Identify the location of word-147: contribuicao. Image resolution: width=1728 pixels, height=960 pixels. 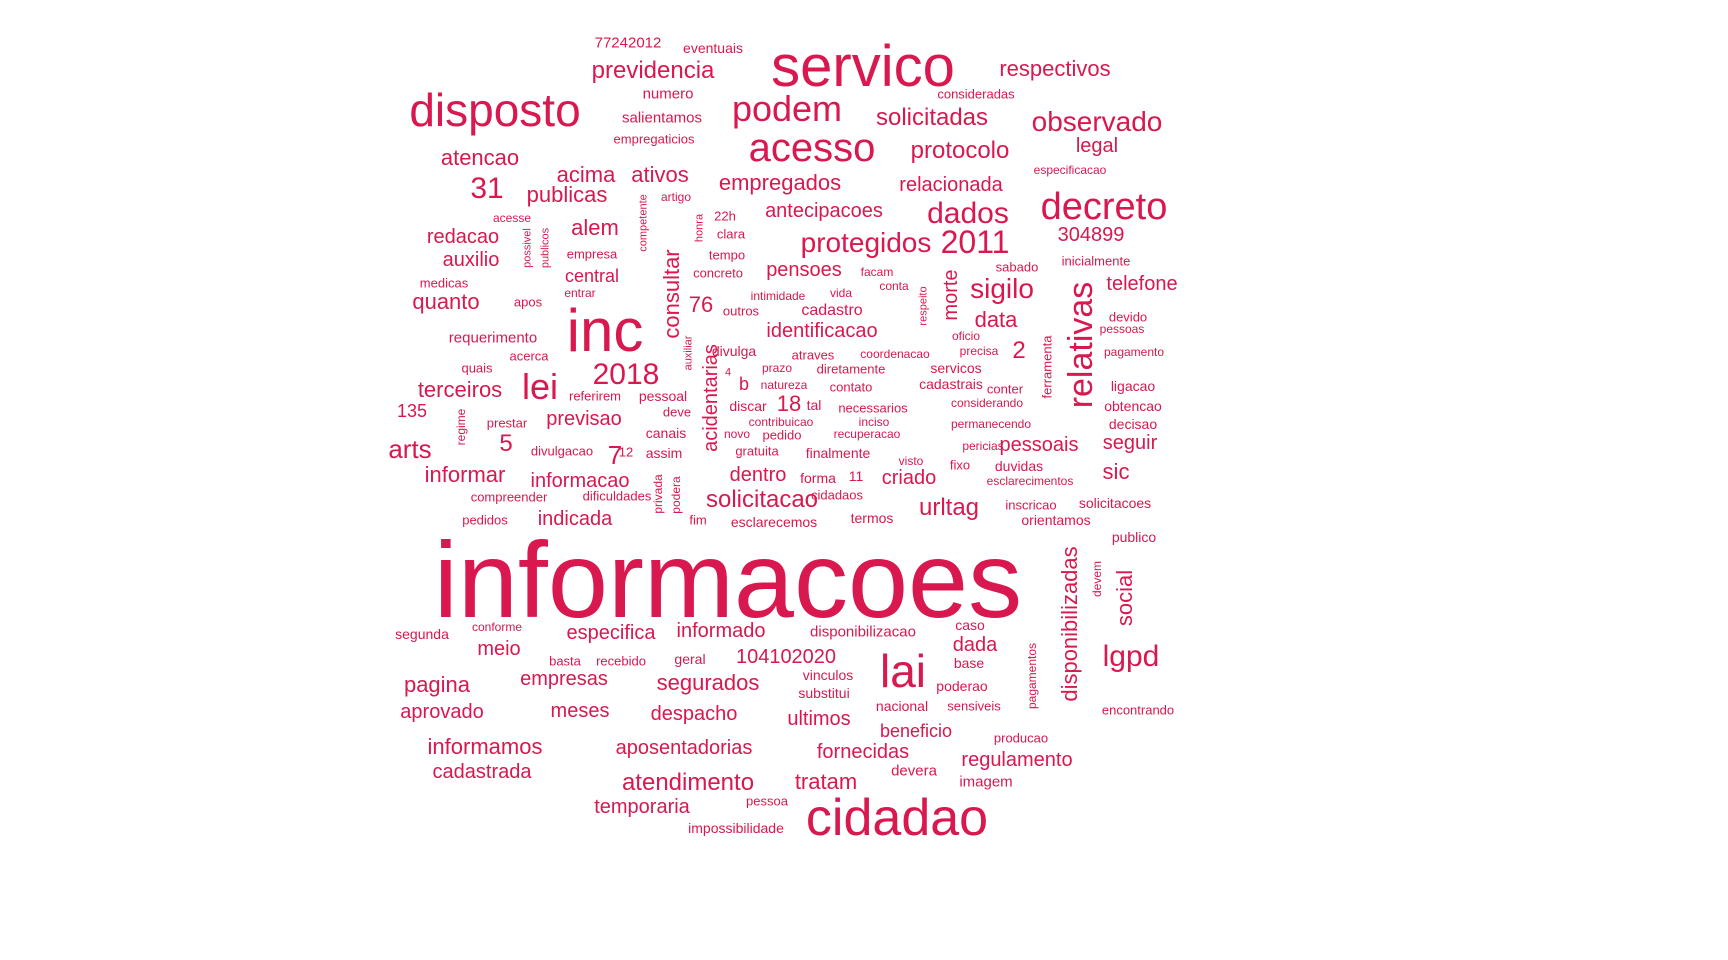
(781, 422).